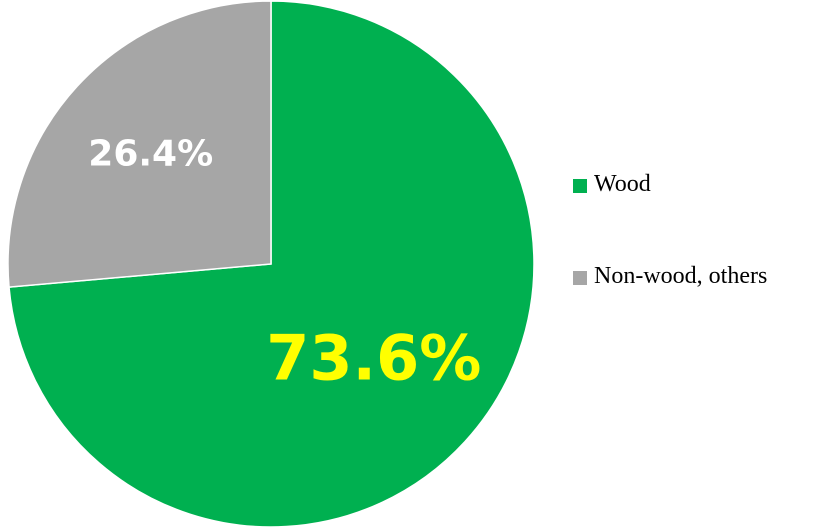 The height and width of the screenshot is (527, 825). I want to click on data-label-wood: 73.6%, so click(373, 358).